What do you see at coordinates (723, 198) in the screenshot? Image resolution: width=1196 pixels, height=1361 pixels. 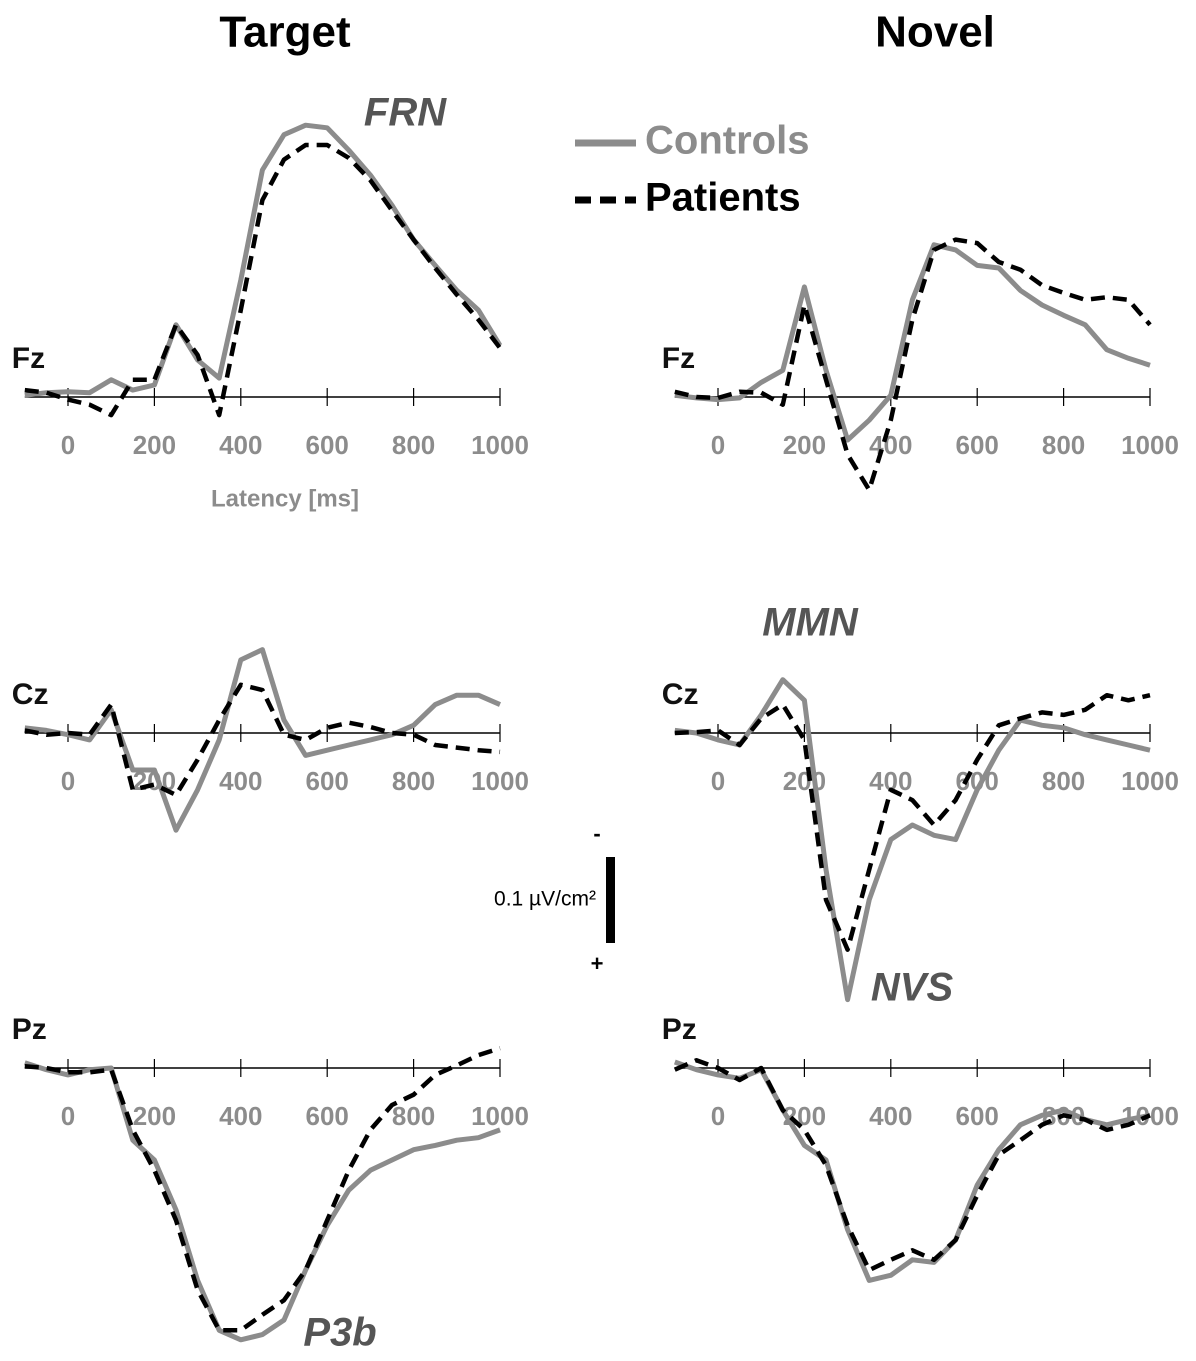 I see `legend-label: Patients` at bounding box center [723, 198].